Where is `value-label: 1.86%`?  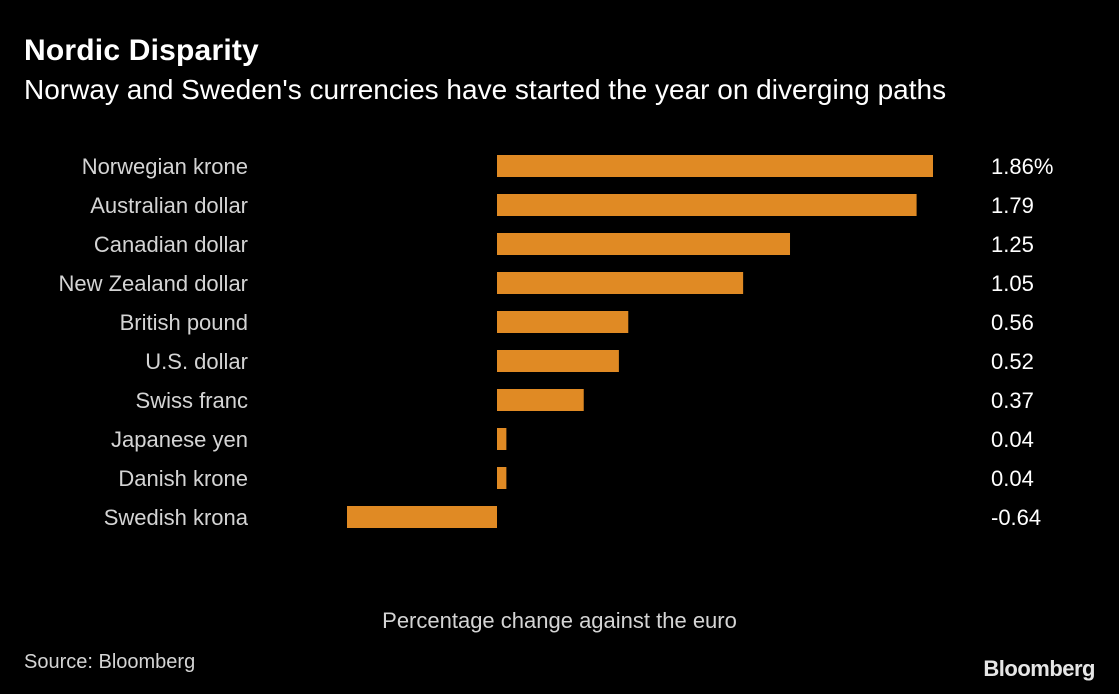 value-label: 1.86% is located at coordinates (1022, 166).